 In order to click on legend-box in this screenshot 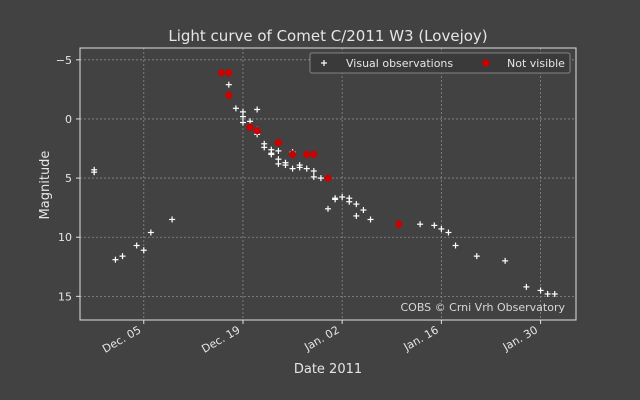, I will do `click(440, 63)`.